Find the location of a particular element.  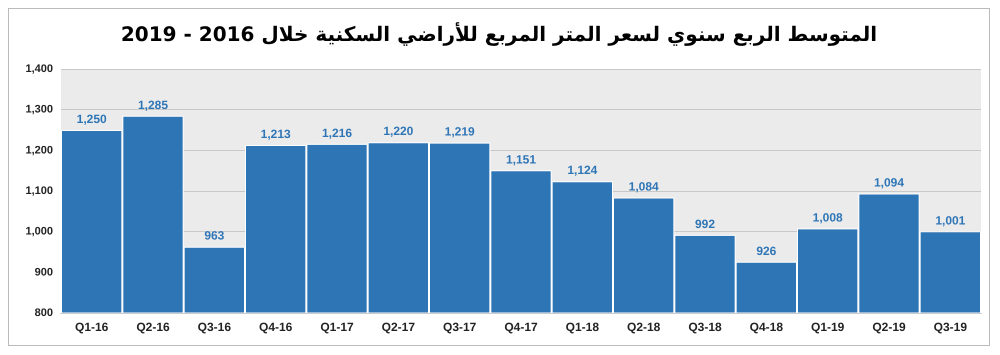

y-tick-label: 1,300 is located at coordinates (39, 110).